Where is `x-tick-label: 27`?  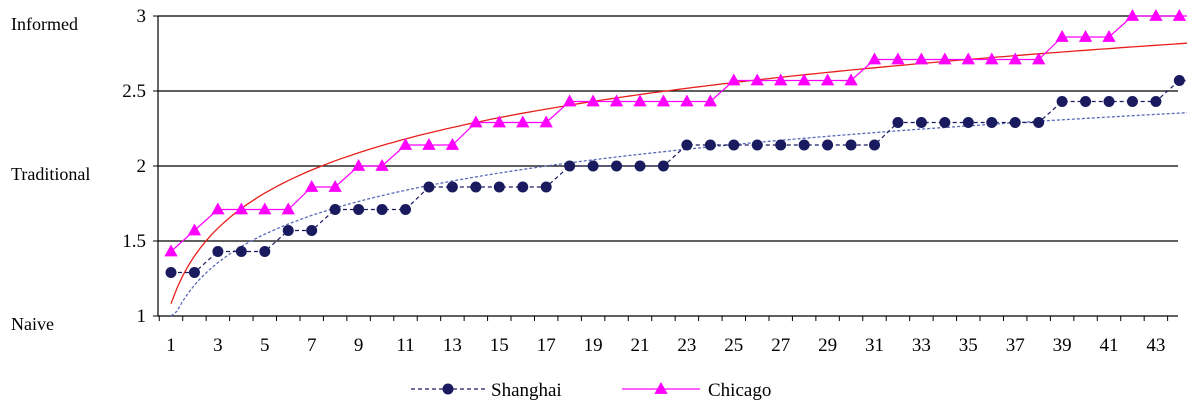 x-tick-label: 27 is located at coordinates (780, 345).